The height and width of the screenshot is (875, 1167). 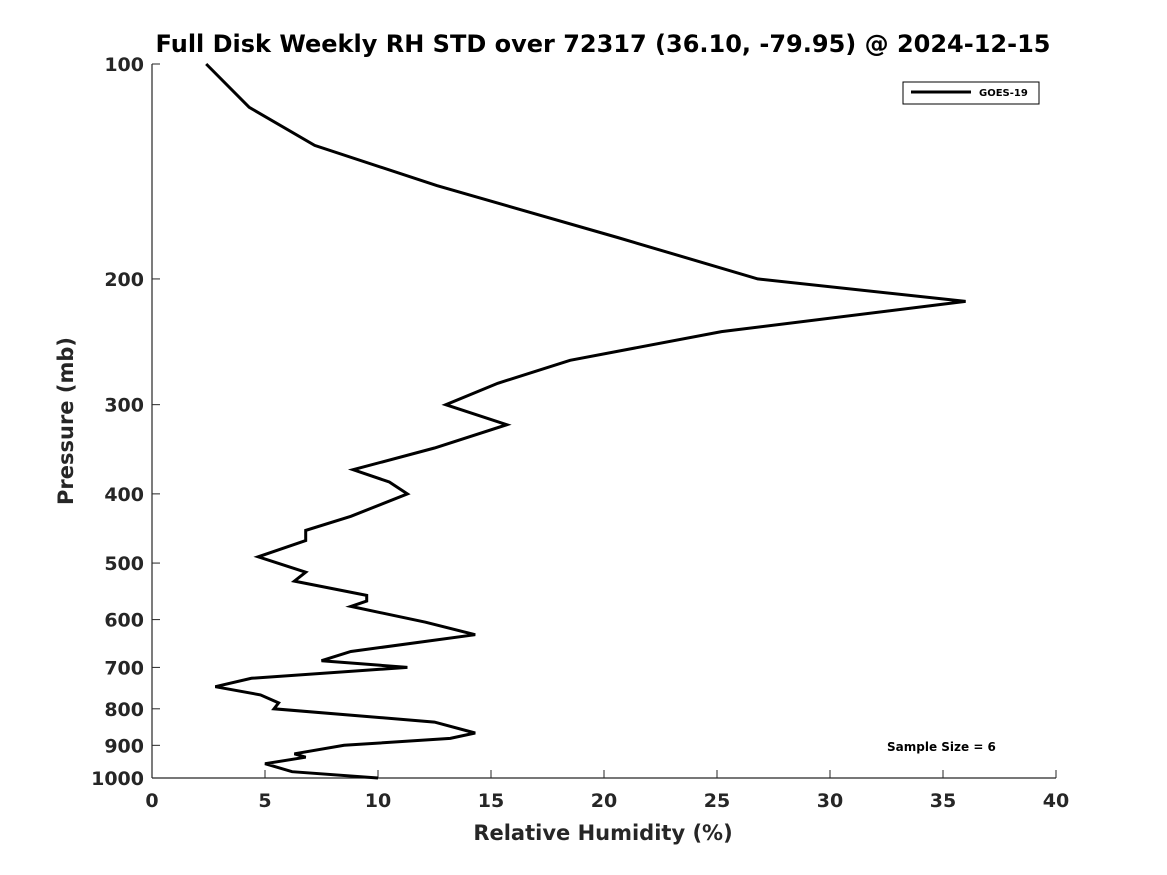 What do you see at coordinates (117, 779) in the screenshot?
I see `y-tick-label: 1000` at bounding box center [117, 779].